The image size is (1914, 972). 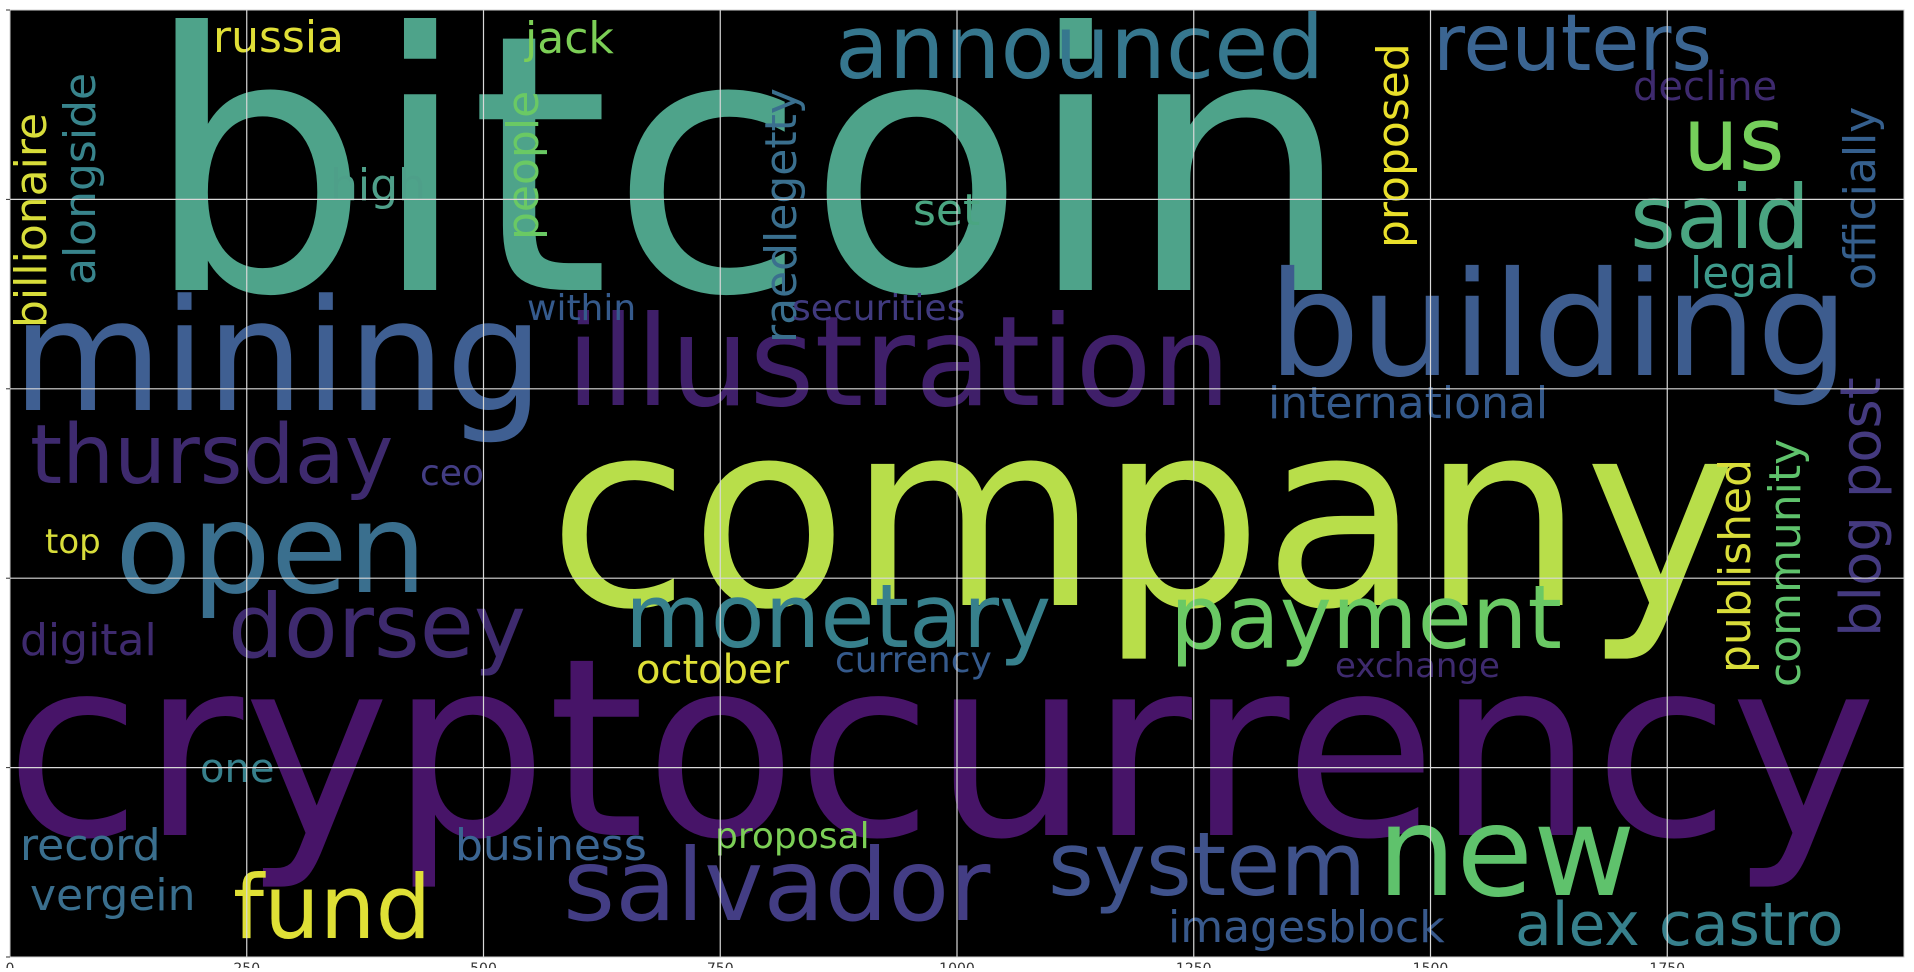 What do you see at coordinates (452, 473) in the screenshot?
I see `word-ceo: ceo` at bounding box center [452, 473].